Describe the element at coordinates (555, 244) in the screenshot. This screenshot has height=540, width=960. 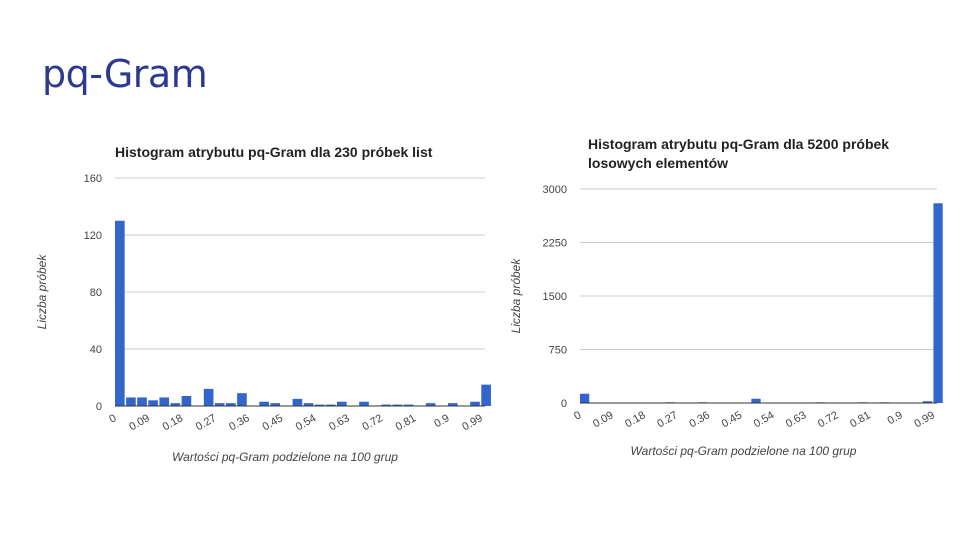
I see `y-tick-label: 2250` at that location.